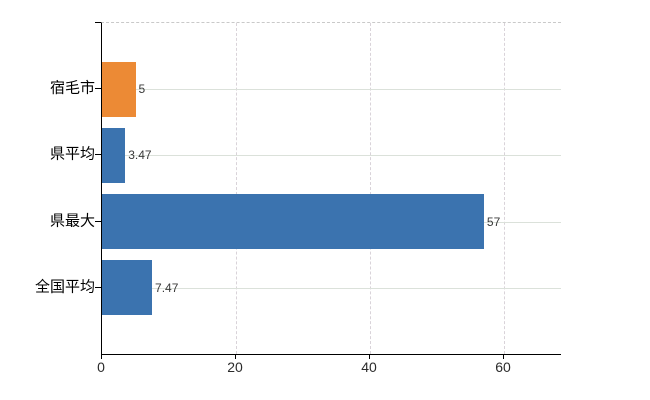 The image size is (650, 400). Describe the element at coordinates (140, 155) in the screenshot. I see `bar-value-label: 3.47` at that location.